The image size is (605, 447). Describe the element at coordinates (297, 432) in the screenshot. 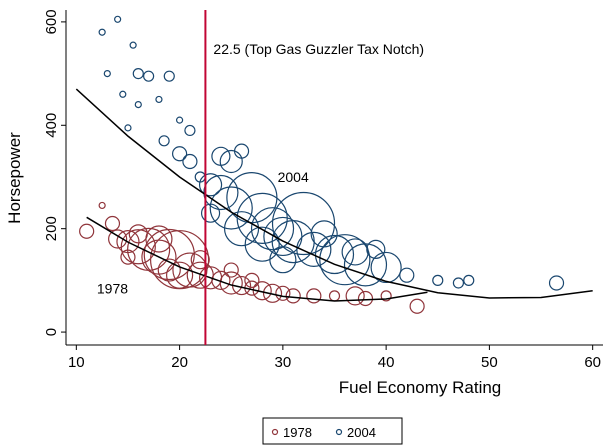

I see `legend-label: 1978` at that location.